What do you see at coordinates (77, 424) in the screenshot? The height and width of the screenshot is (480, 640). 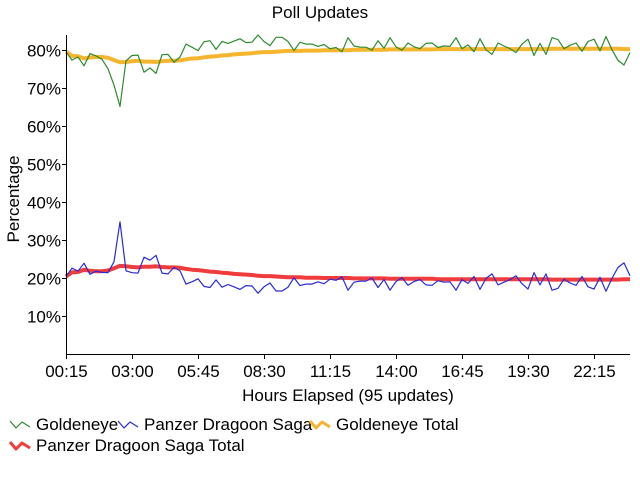 I see `legend-label: Goldeneye` at bounding box center [77, 424].